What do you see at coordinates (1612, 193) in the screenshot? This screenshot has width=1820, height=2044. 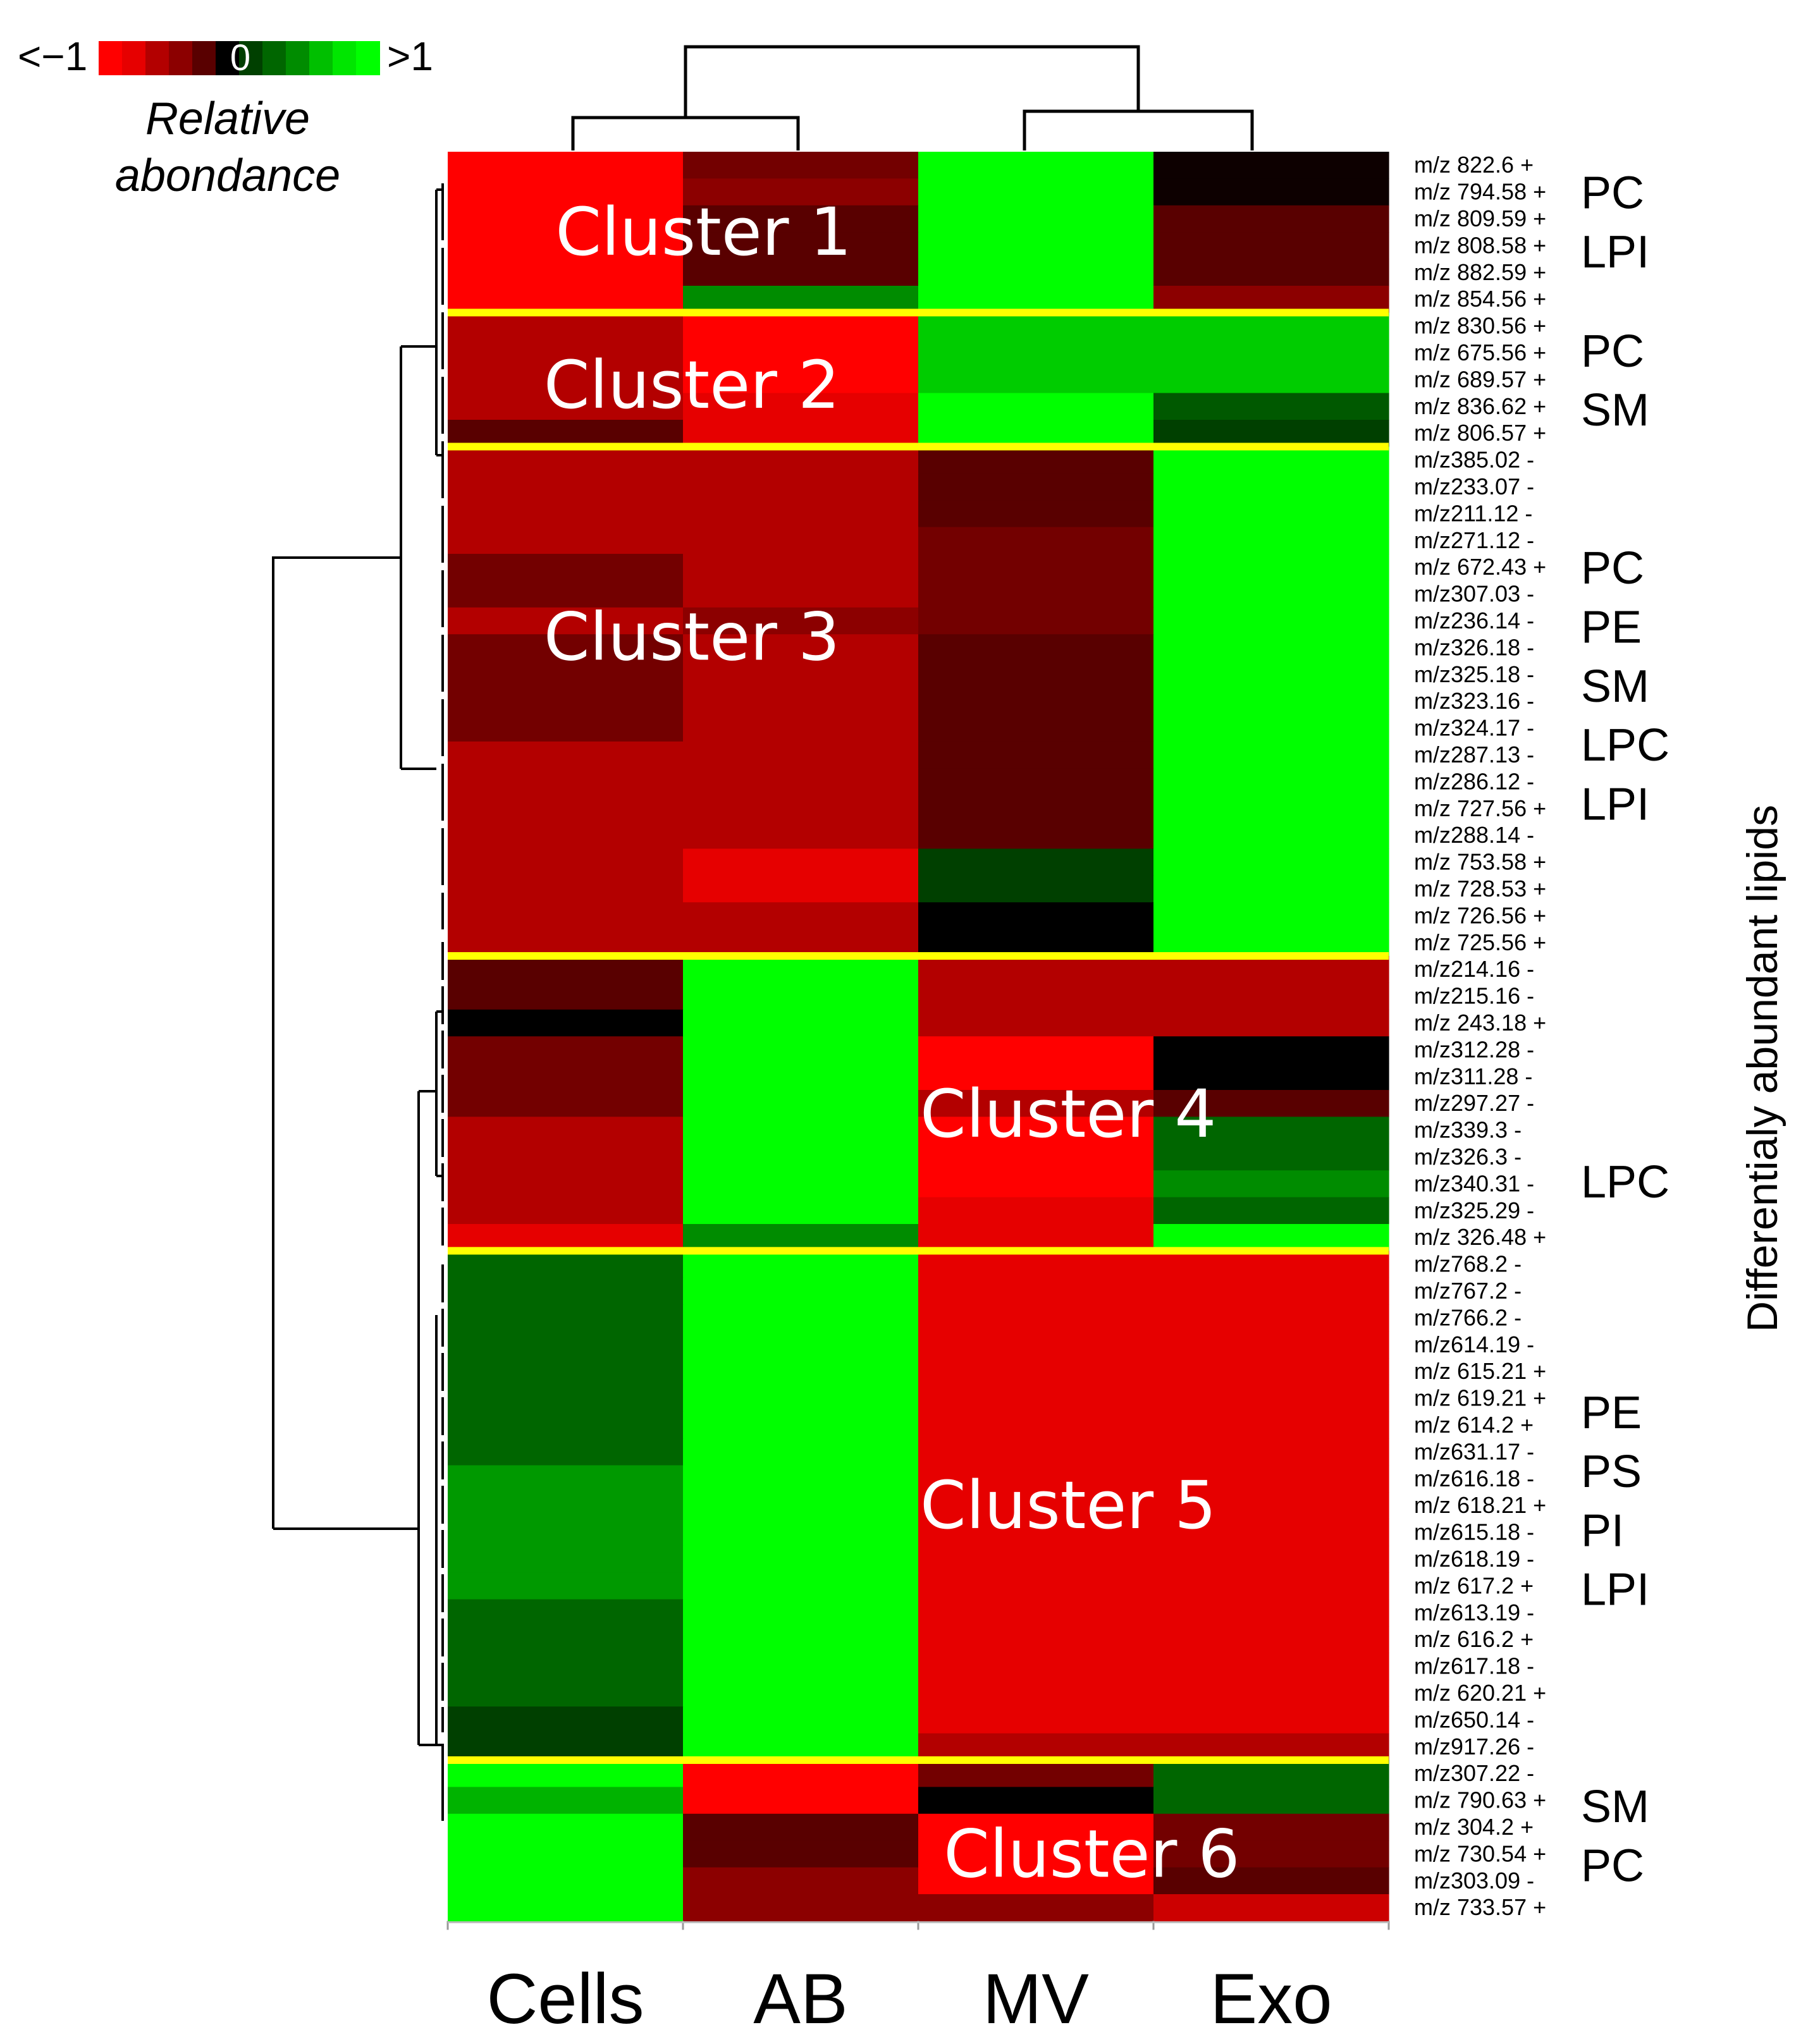 I see `lipid-class-label: PC` at bounding box center [1612, 193].